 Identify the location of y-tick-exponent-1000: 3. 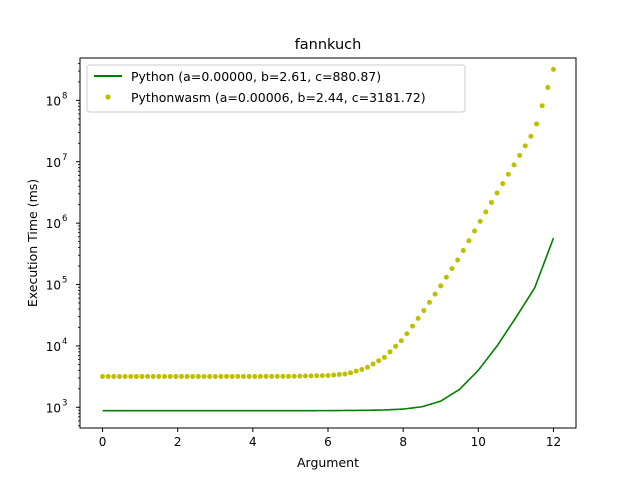
(64, 403).